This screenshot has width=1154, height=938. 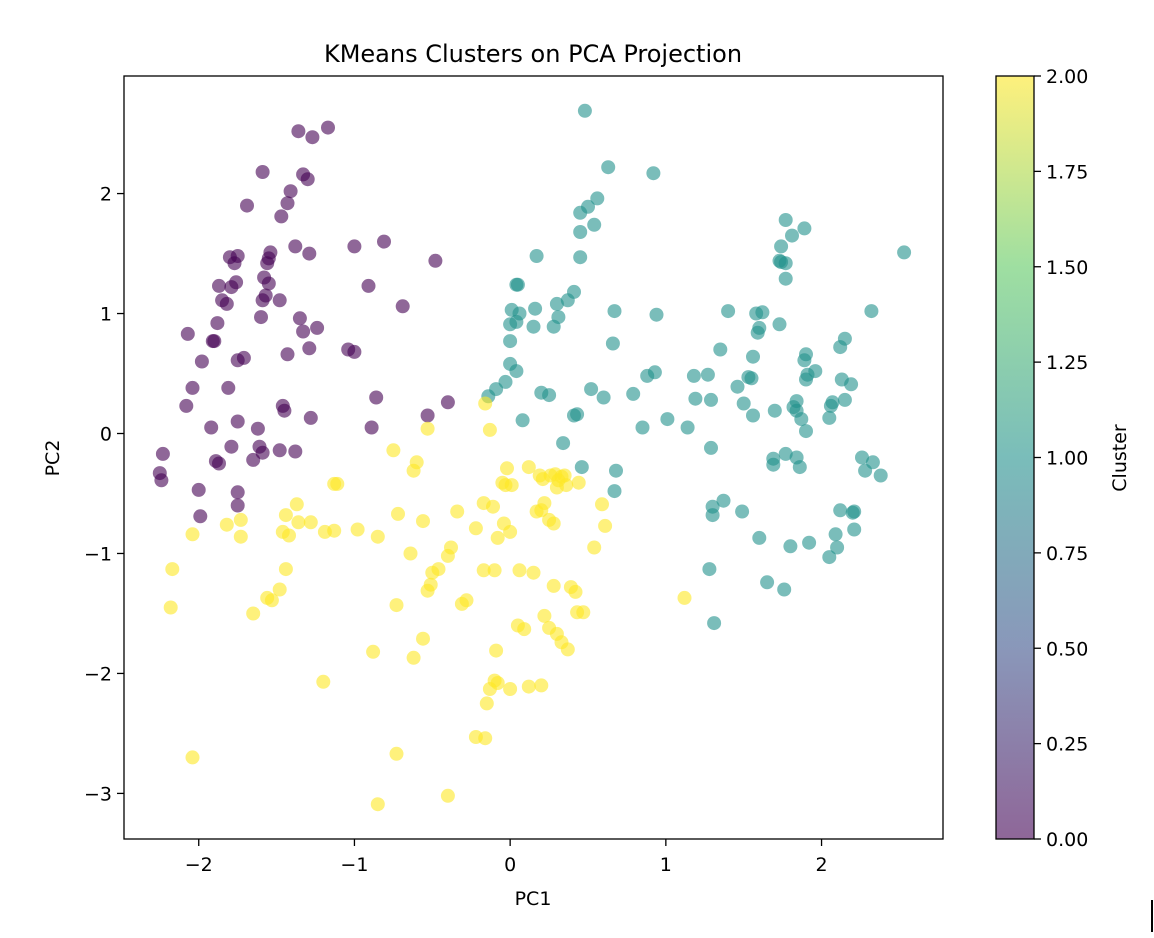 I want to click on colorbar-tick-label: 0.75, so click(x=1067, y=554).